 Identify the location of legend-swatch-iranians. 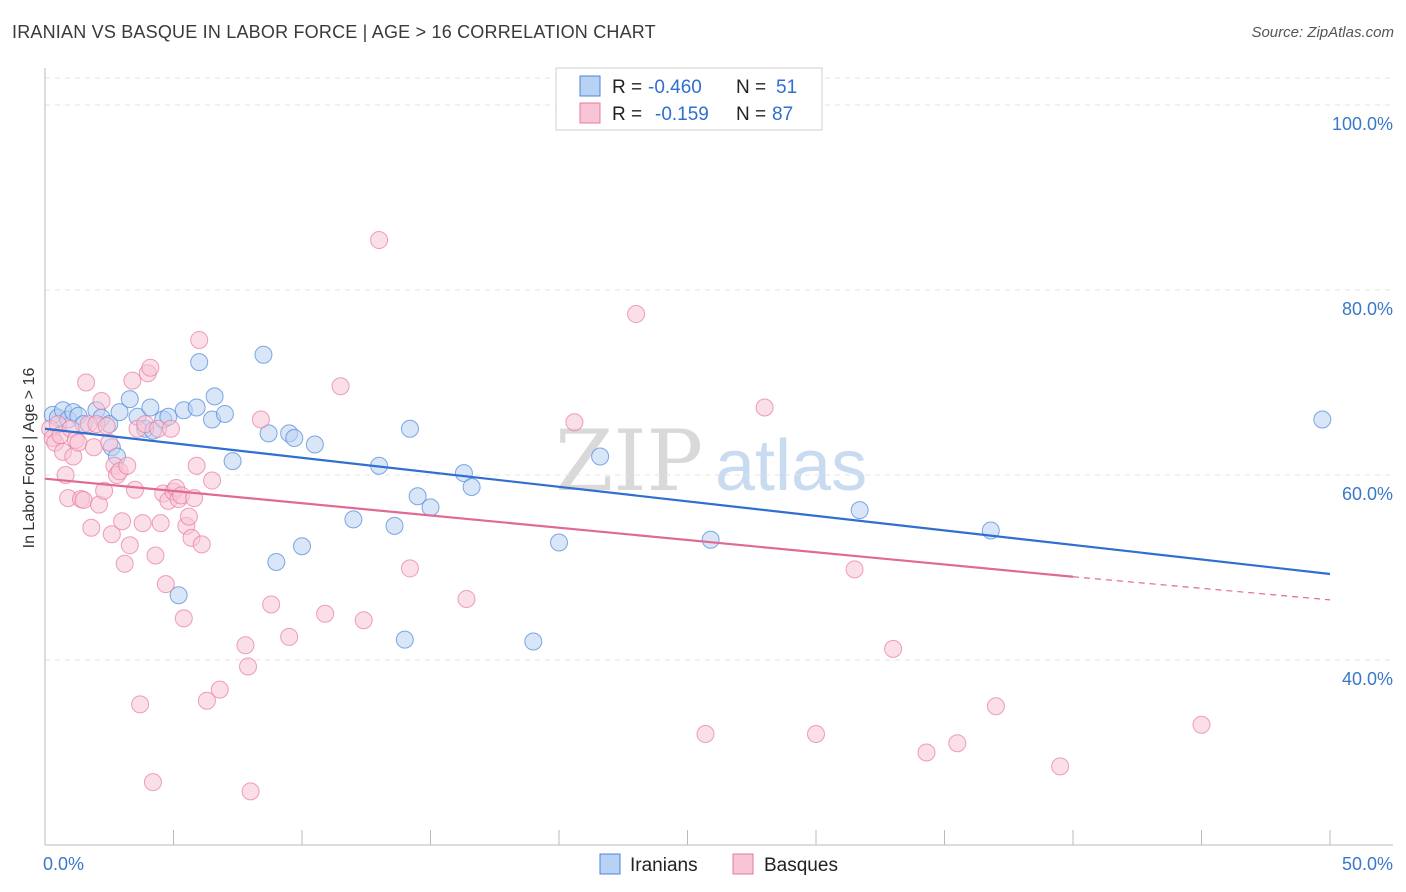
(590, 86).